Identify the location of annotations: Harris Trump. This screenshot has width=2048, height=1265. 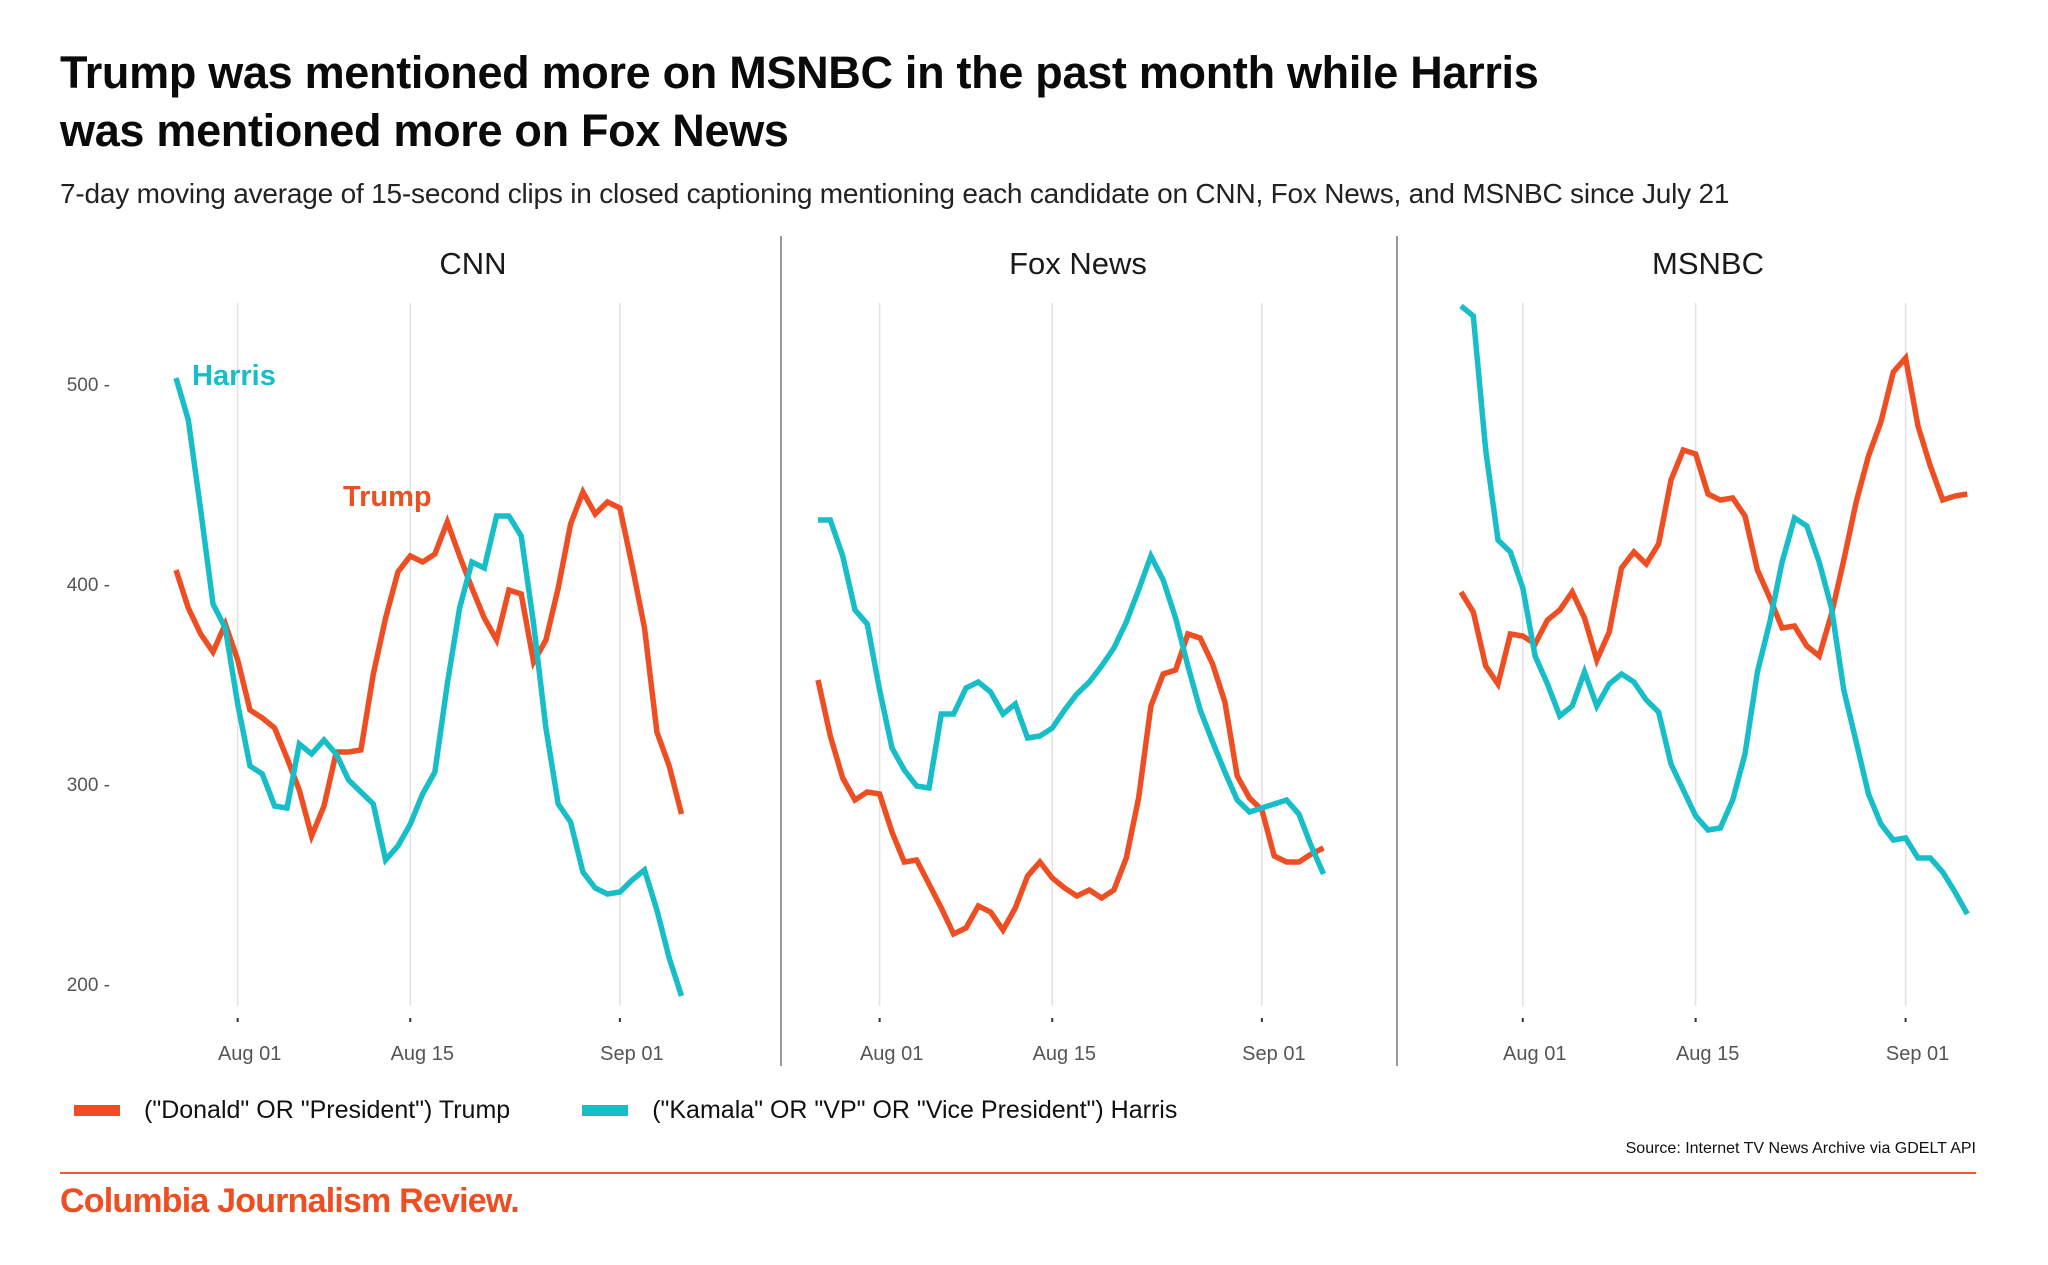
(312, 436).